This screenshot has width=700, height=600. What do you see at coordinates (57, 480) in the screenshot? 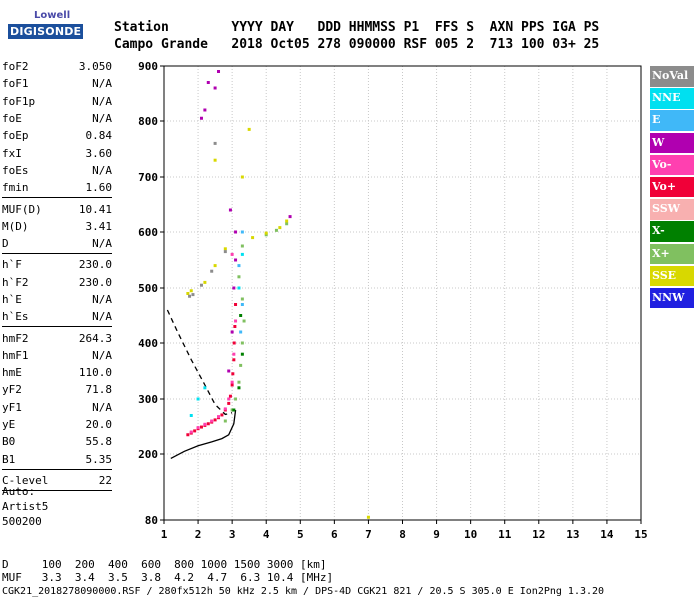
I see `param-clevel: C-level 22` at bounding box center [57, 480].